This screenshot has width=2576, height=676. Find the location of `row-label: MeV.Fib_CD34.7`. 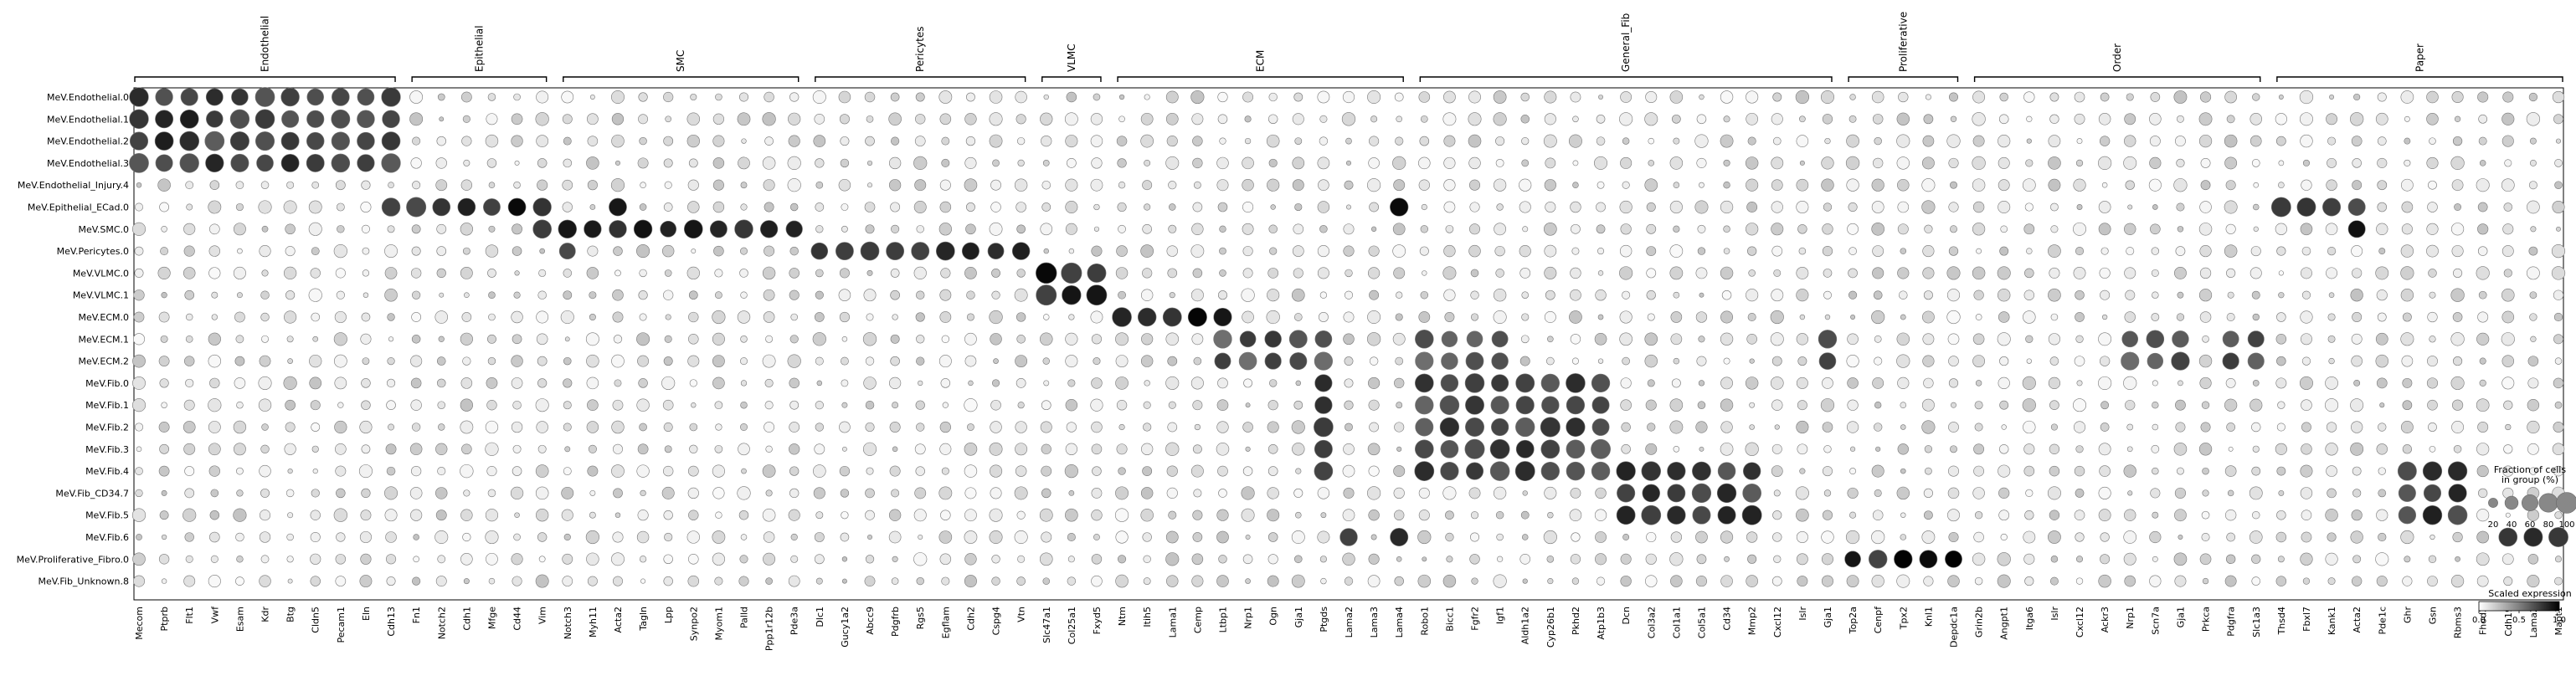

row-label: MeV.Fib_CD34.7 is located at coordinates (92, 494).